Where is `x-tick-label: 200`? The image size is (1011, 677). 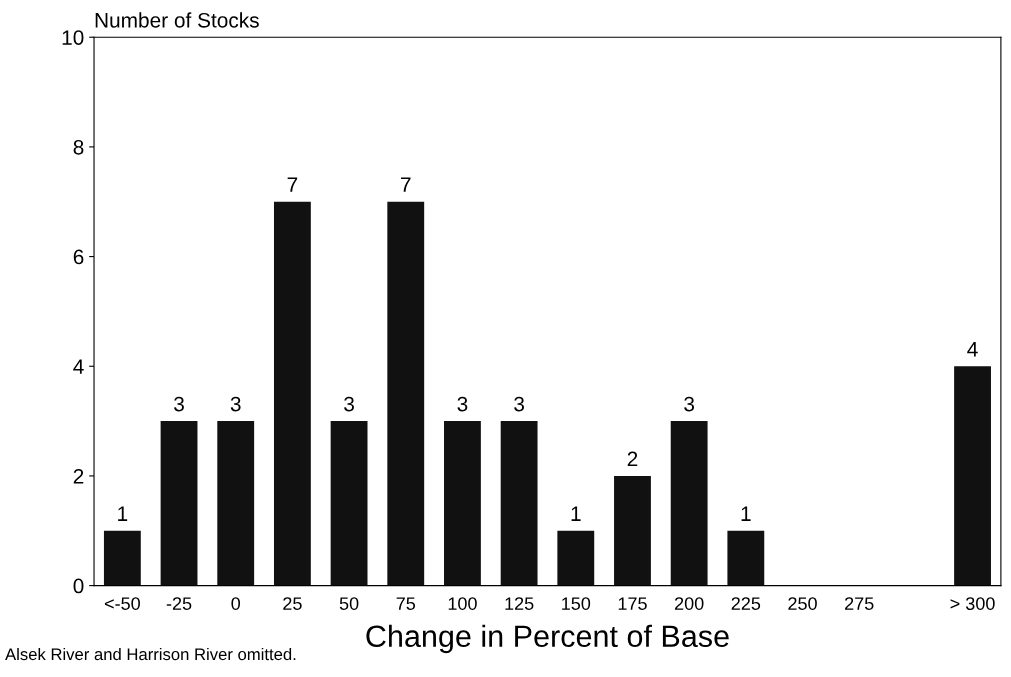
x-tick-label: 200 is located at coordinates (689, 603).